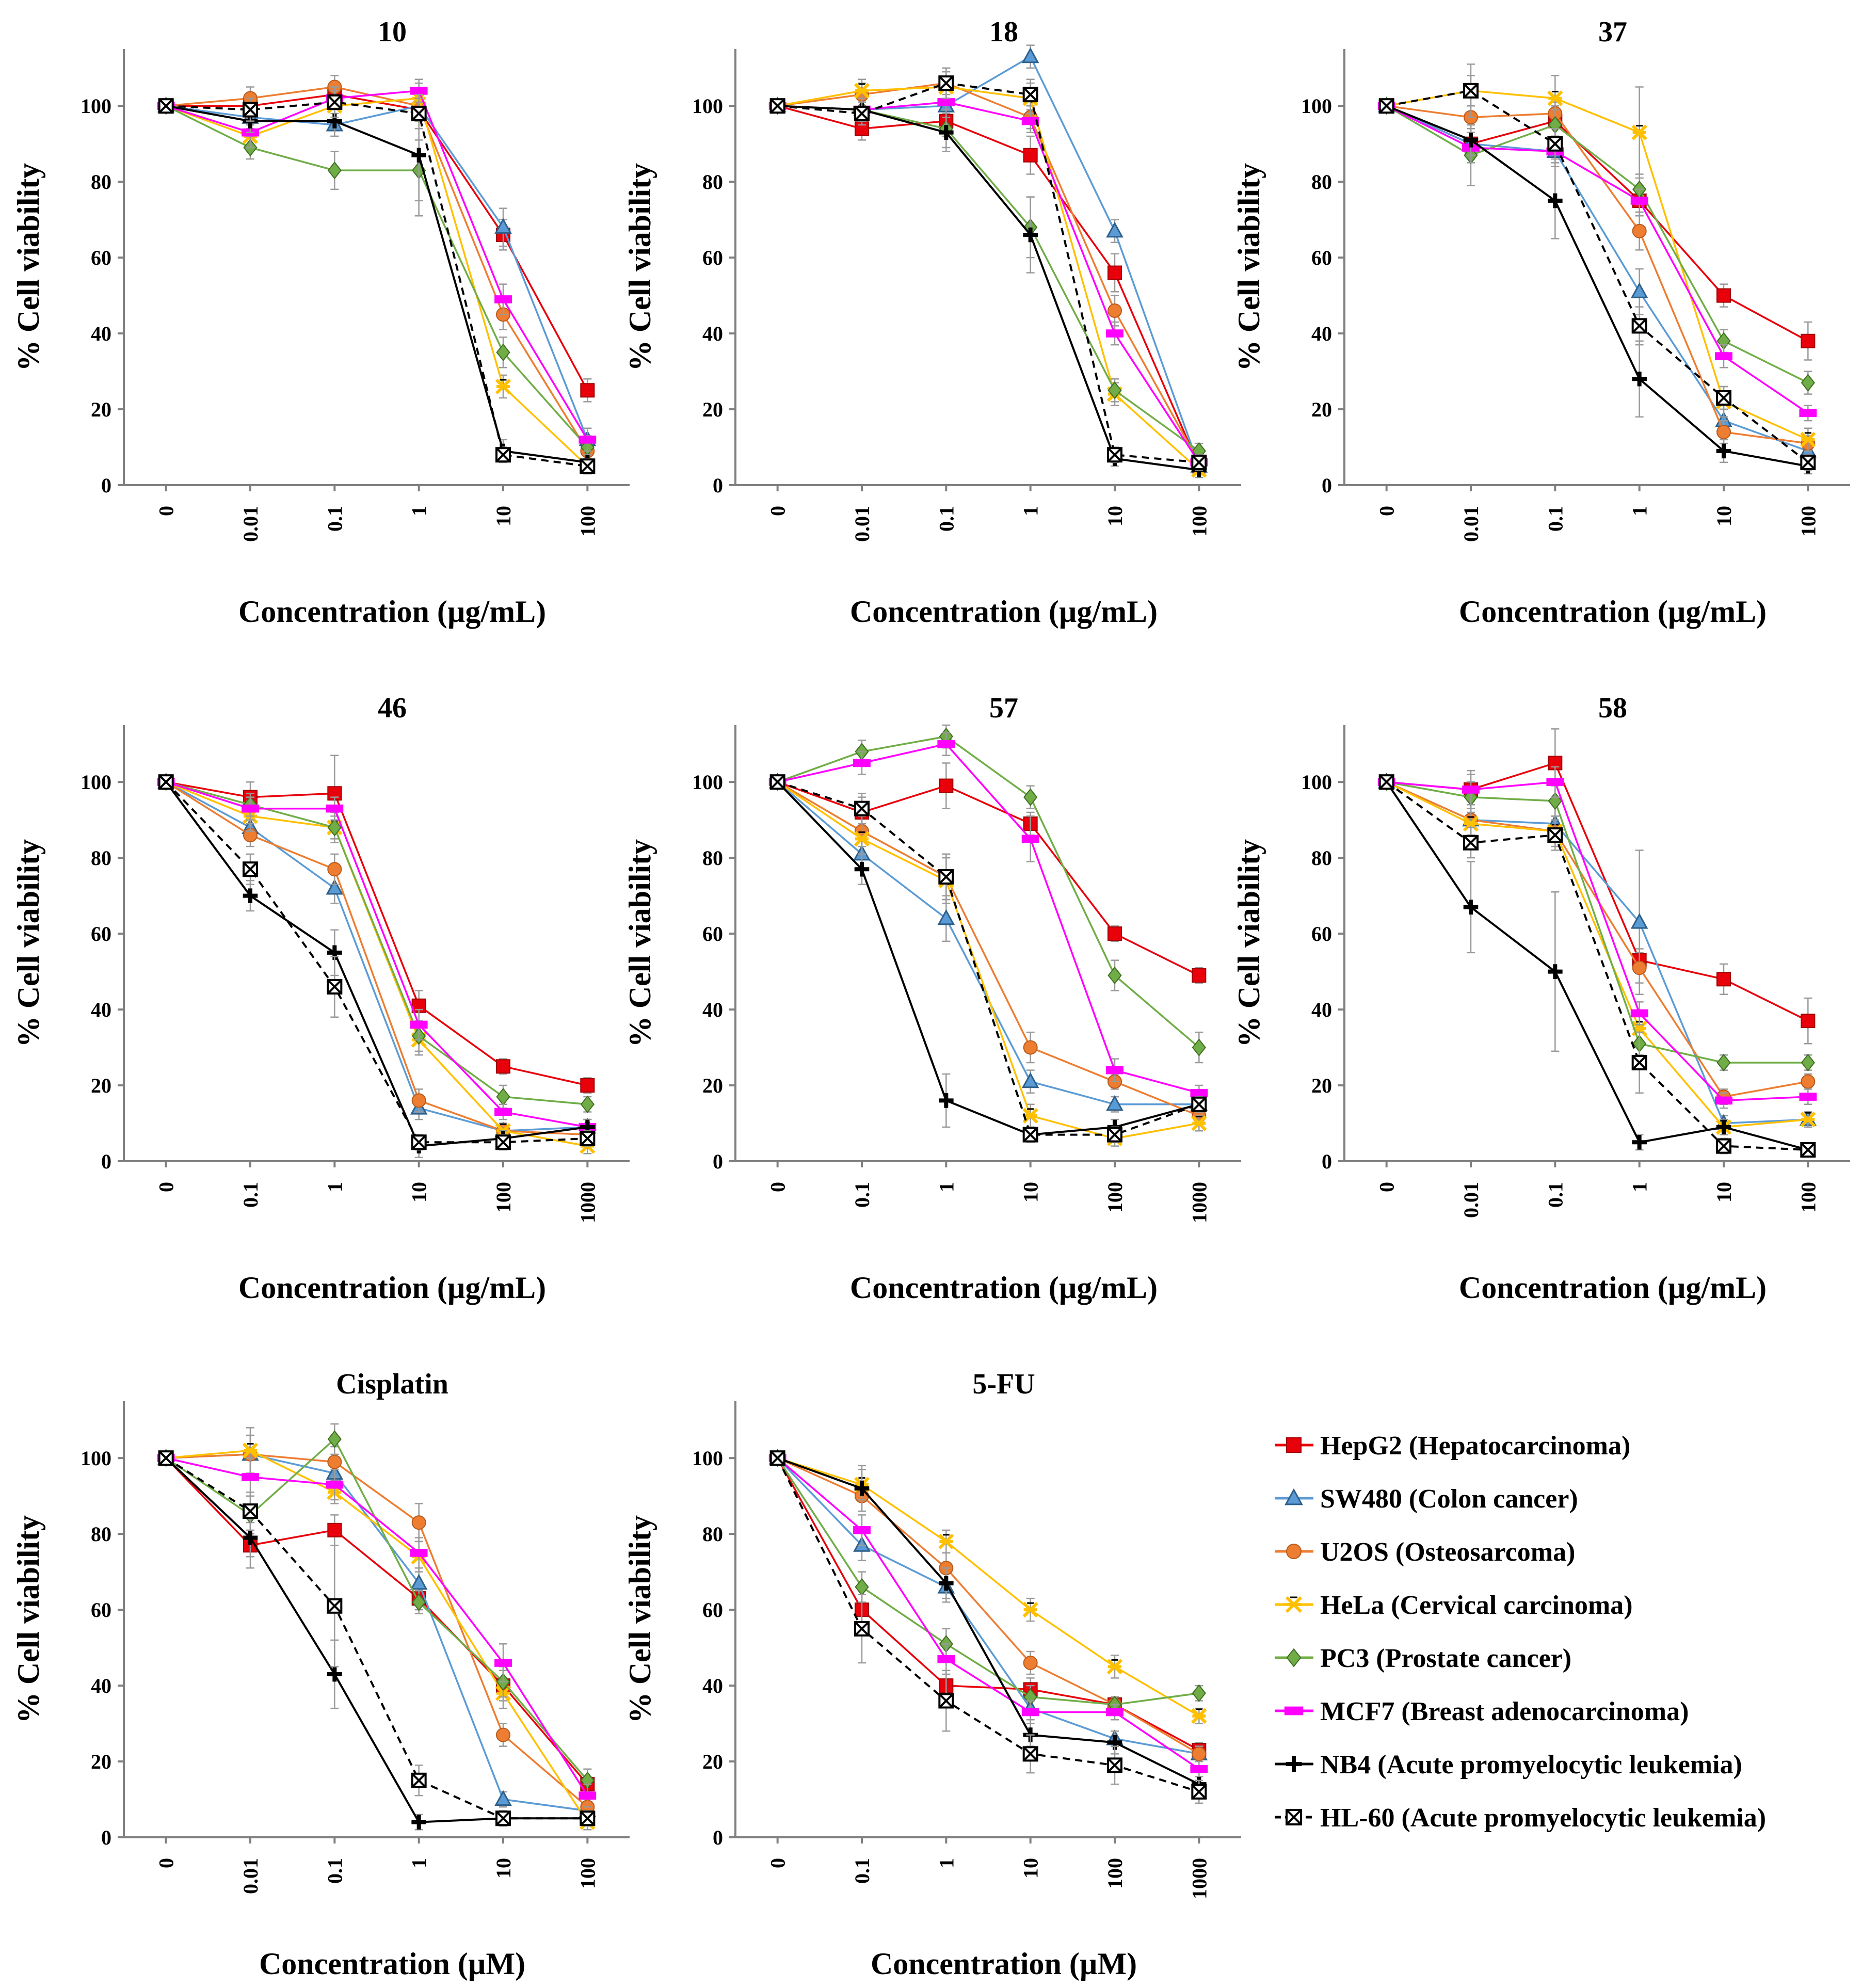  Describe the element at coordinates (1427, 1499) in the screenshot. I see `legend-item-sw480: SW480 (Colon cancer)` at that location.